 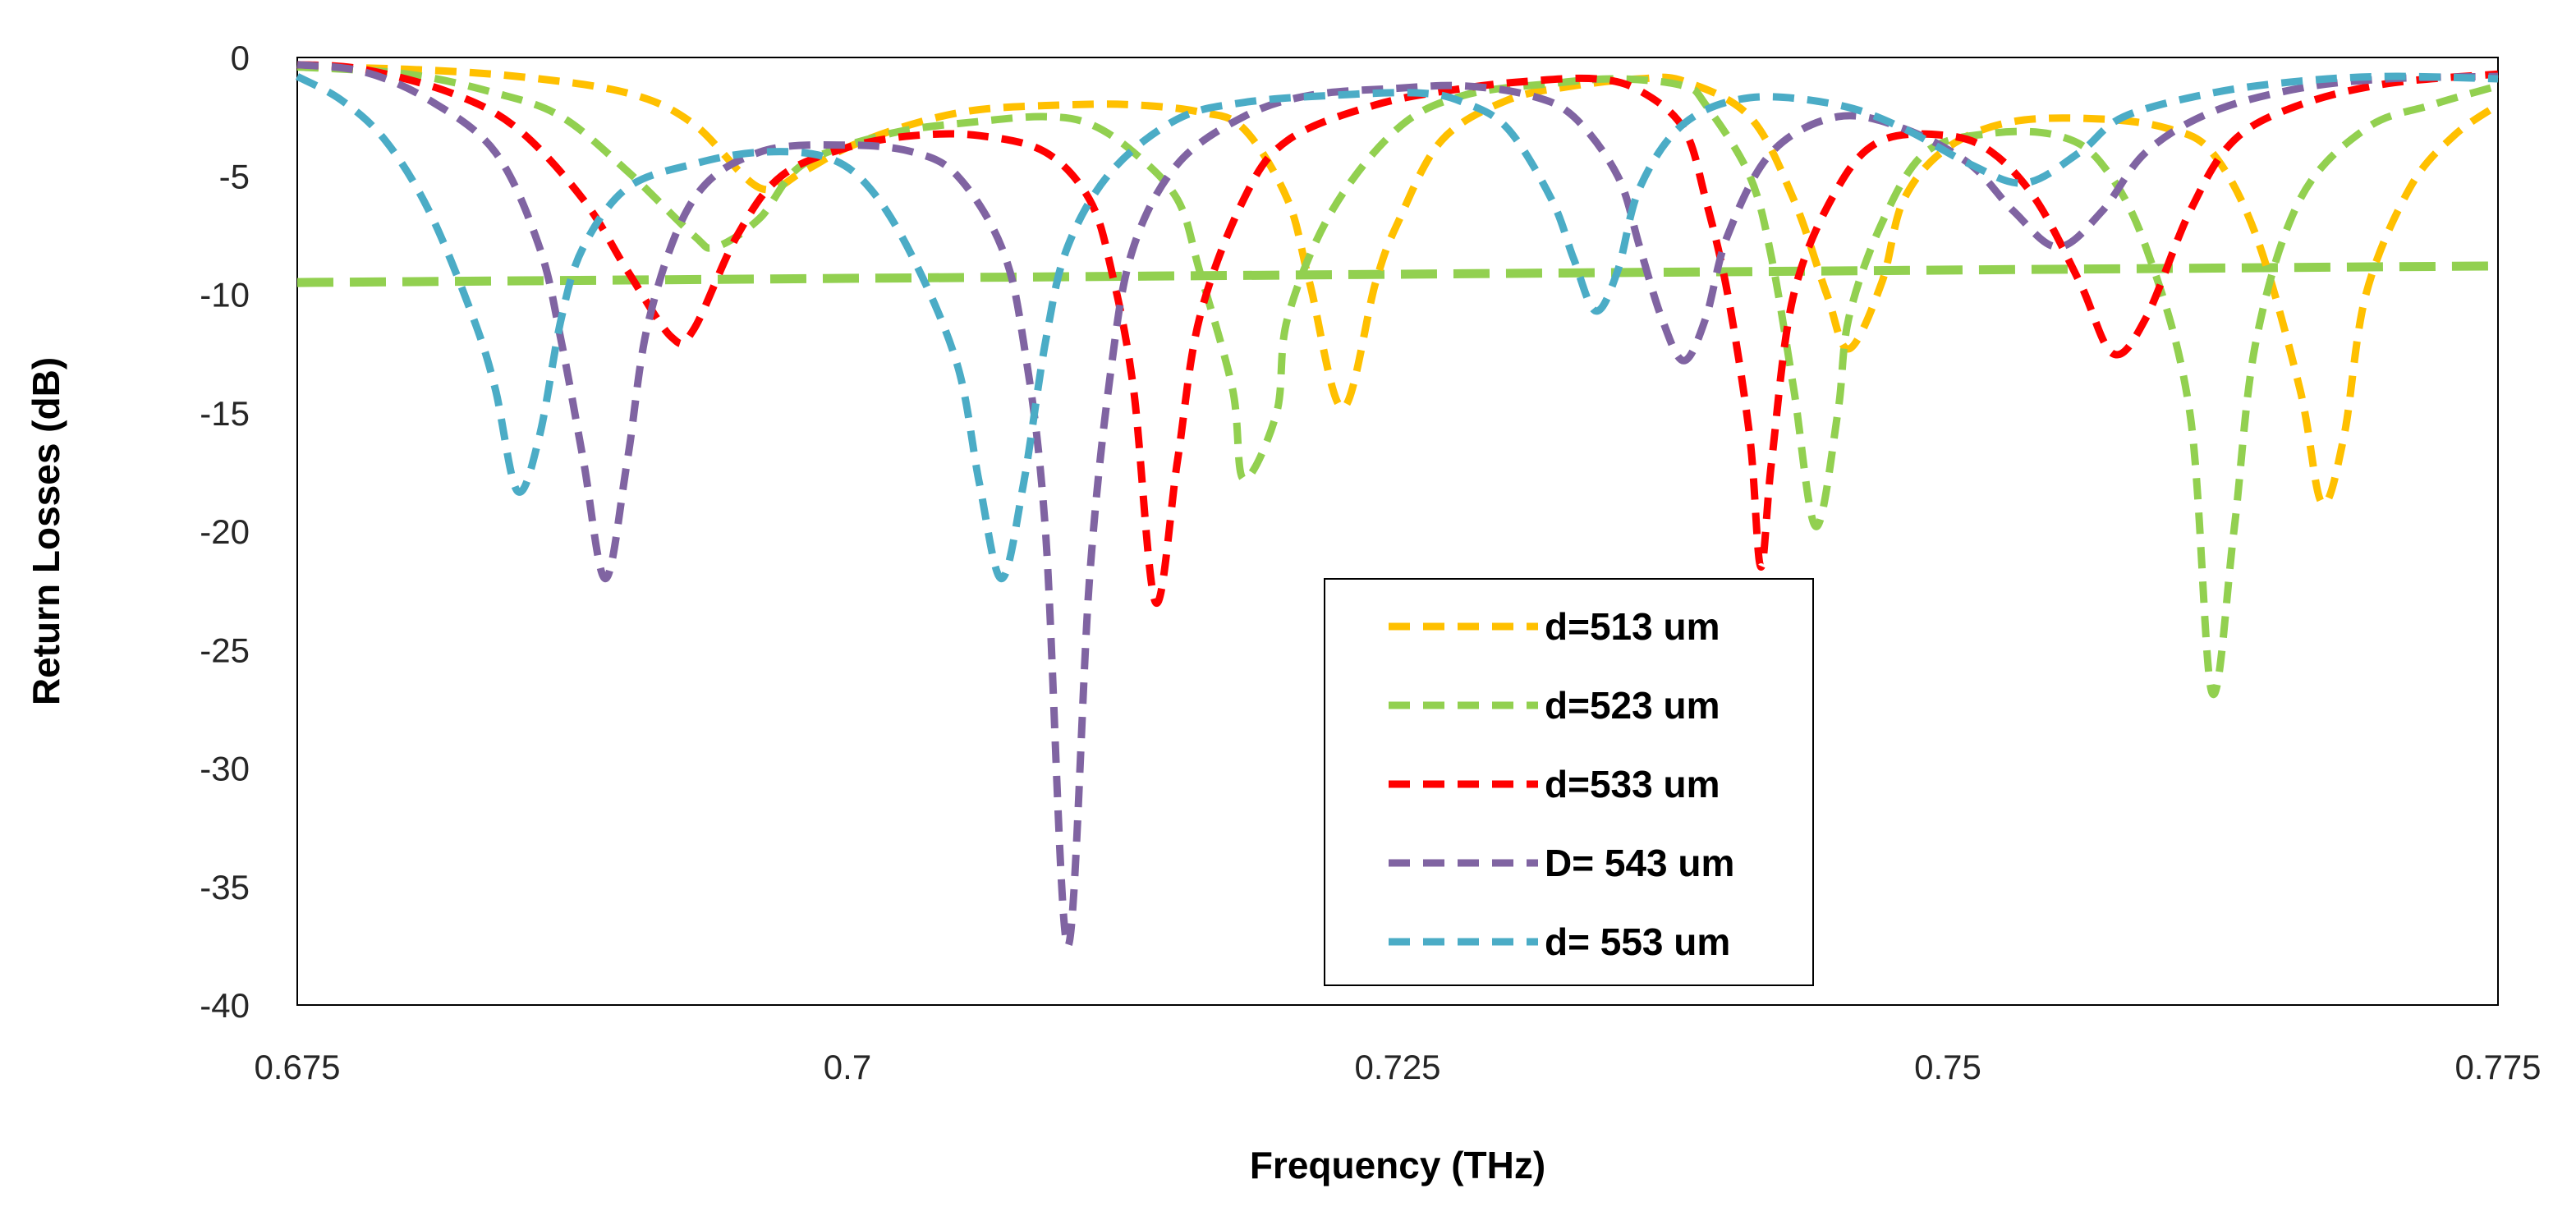 What do you see at coordinates (225, 413) in the screenshot?
I see `y-tick-label: -15` at bounding box center [225, 413].